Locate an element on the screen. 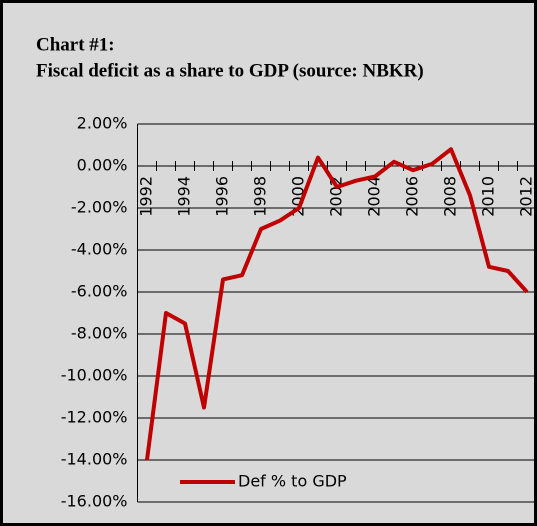 This screenshot has height=526, width=537. y-tick-label: -16.00% is located at coordinates (94, 501).